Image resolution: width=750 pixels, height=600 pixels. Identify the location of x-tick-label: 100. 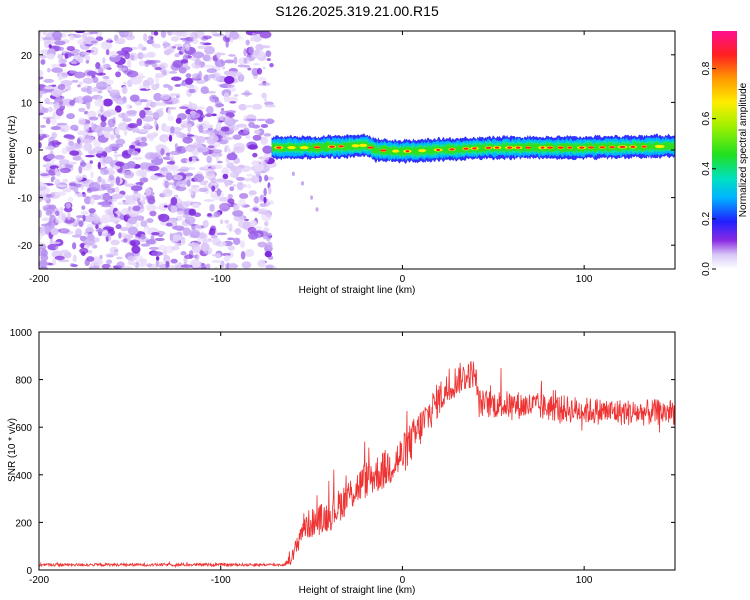
(584, 279).